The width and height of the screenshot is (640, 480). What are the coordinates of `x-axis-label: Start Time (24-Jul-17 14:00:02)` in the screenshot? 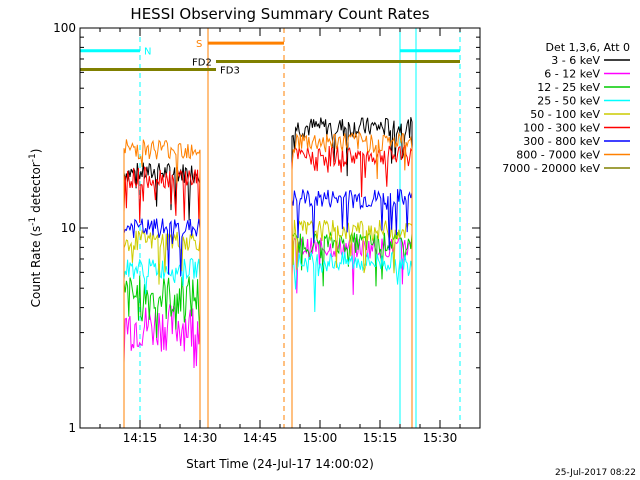 It's located at (280, 464).